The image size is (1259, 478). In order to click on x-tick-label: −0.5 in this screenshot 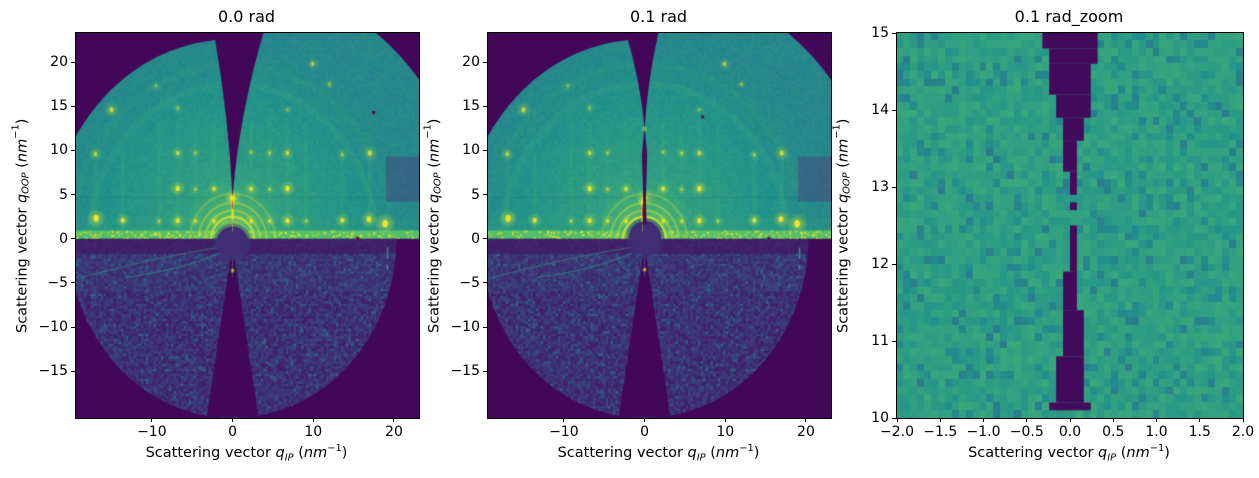, I will do `click(1026, 432)`.